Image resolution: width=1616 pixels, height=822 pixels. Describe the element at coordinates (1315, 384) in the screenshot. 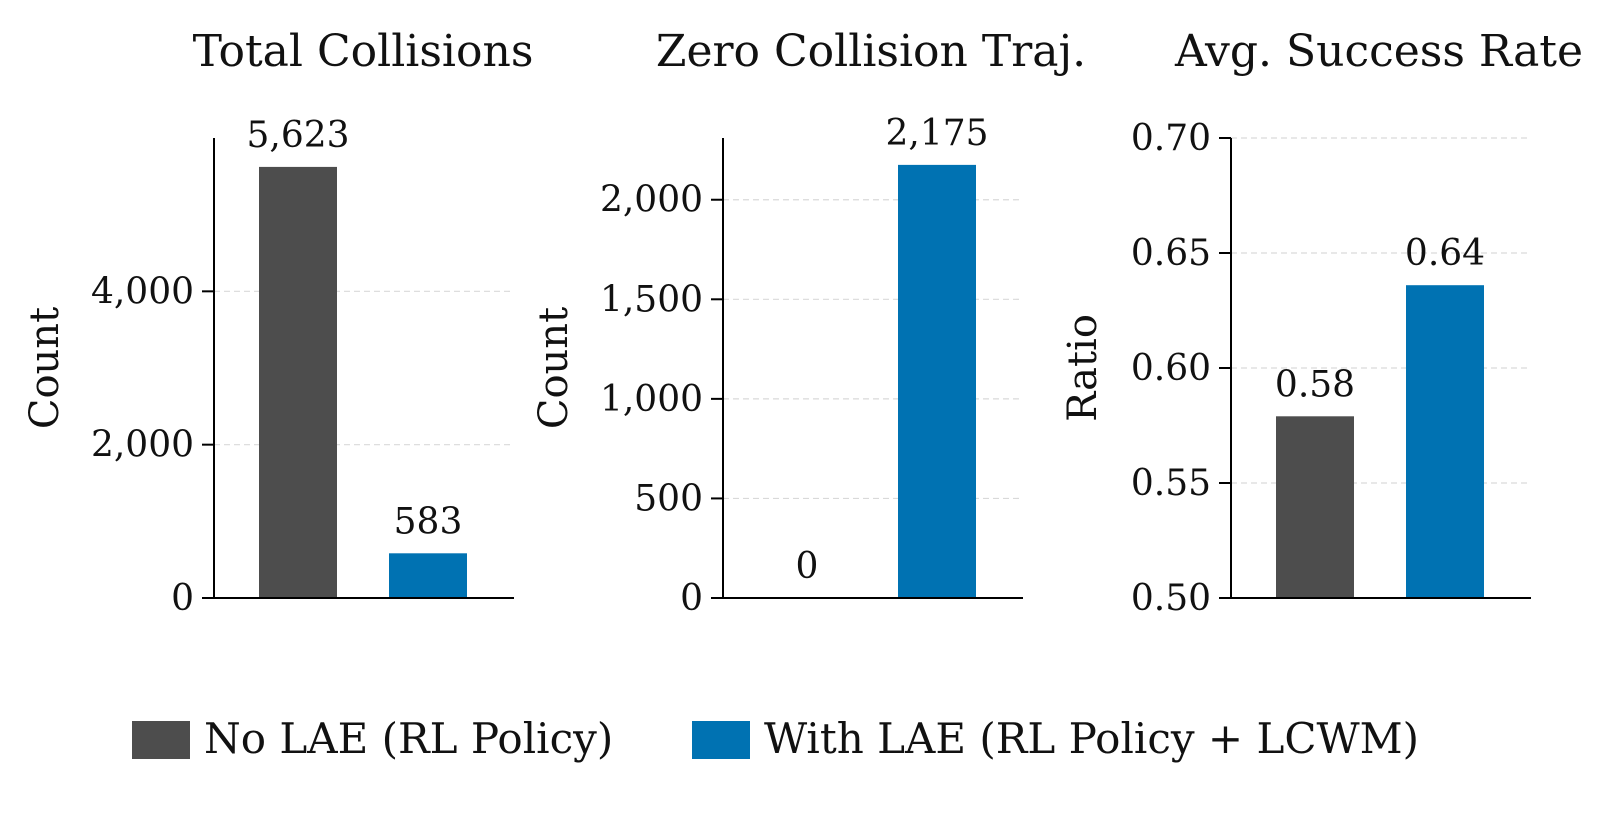

I see `bar-value-label: 0.58` at that location.